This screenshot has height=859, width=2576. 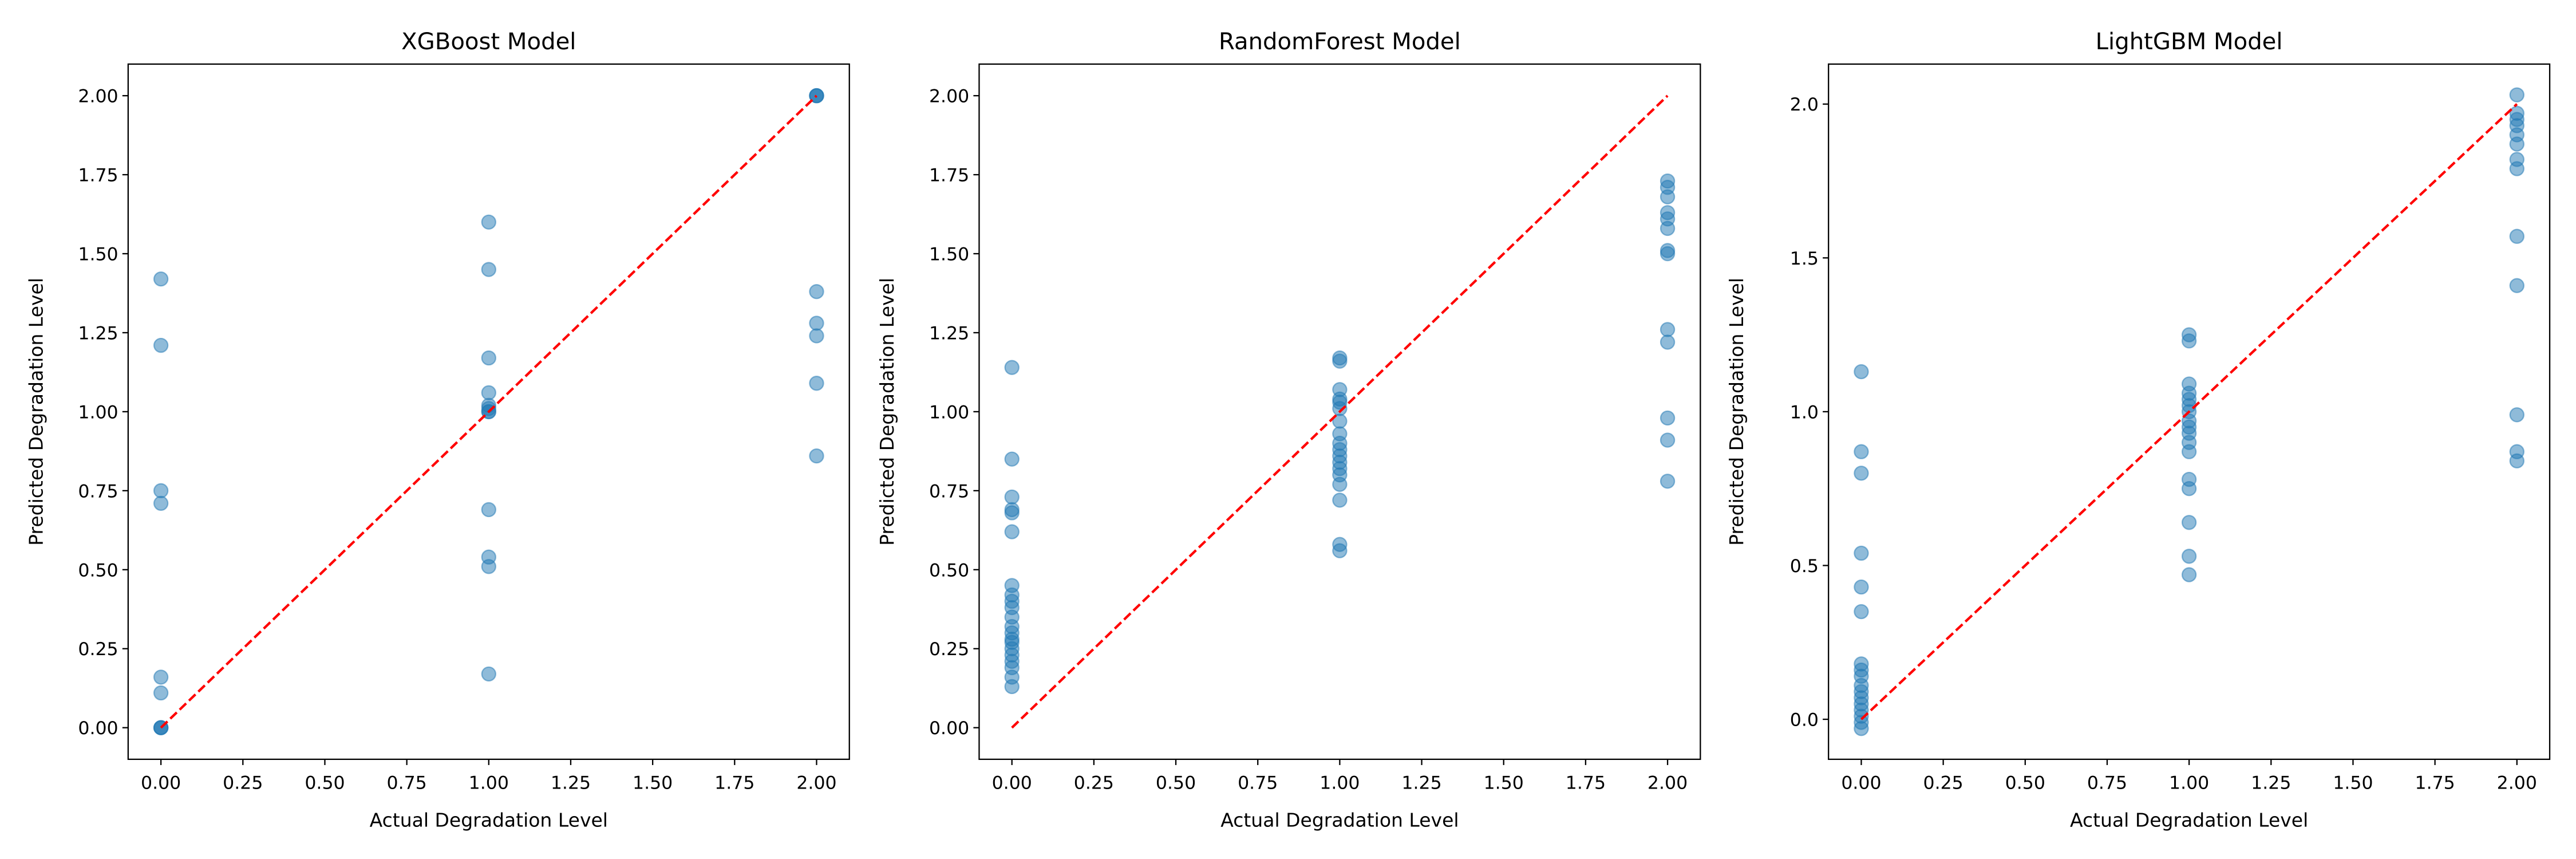 What do you see at coordinates (1804, 412) in the screenshot?
I see `y-tick-label: 1.0` at bounding box center [1804, 412].